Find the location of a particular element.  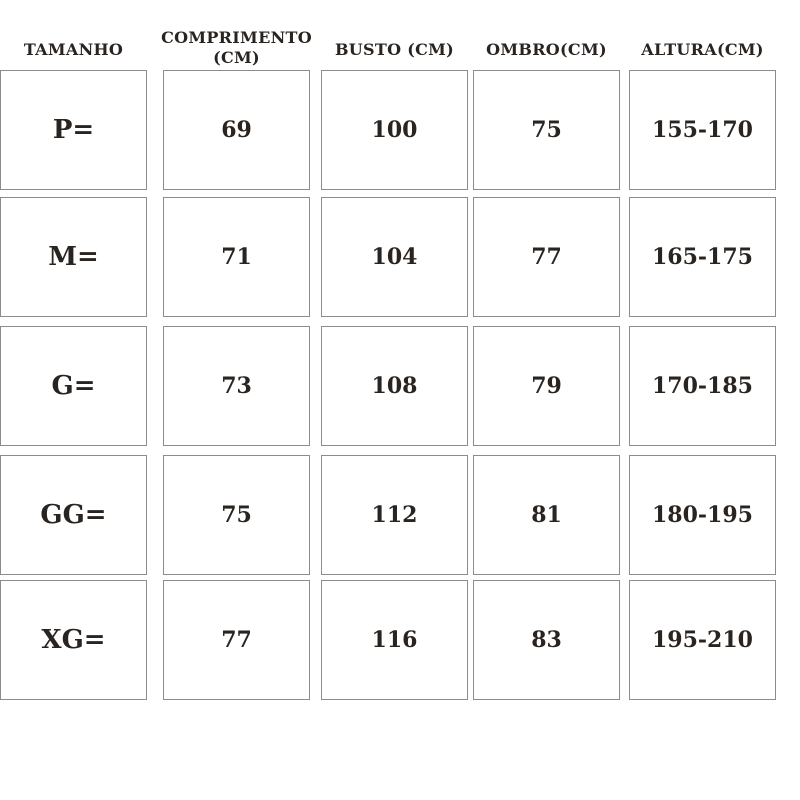

size-label-cell: XG= is located at coordinates (73, 640).